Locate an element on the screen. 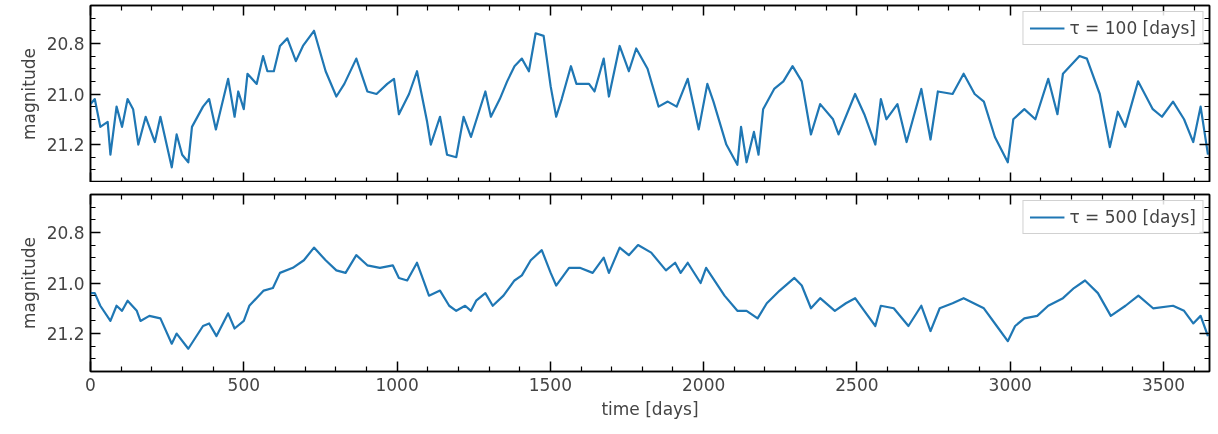 This screenshot has height=434, width=1218. legend-label: τ = 100 [days] is located at coordinates (1132, 28).